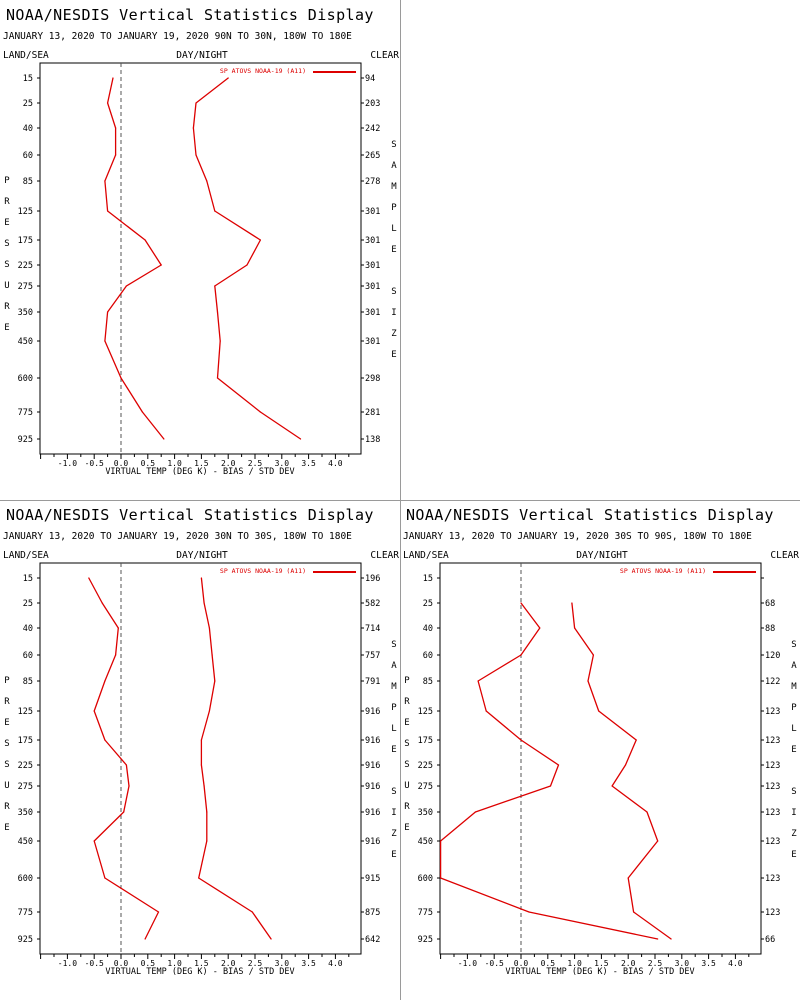  Describe the element at coordinates (370, 79) in the screenshot. I see `sample-size-label: 94` at that location.